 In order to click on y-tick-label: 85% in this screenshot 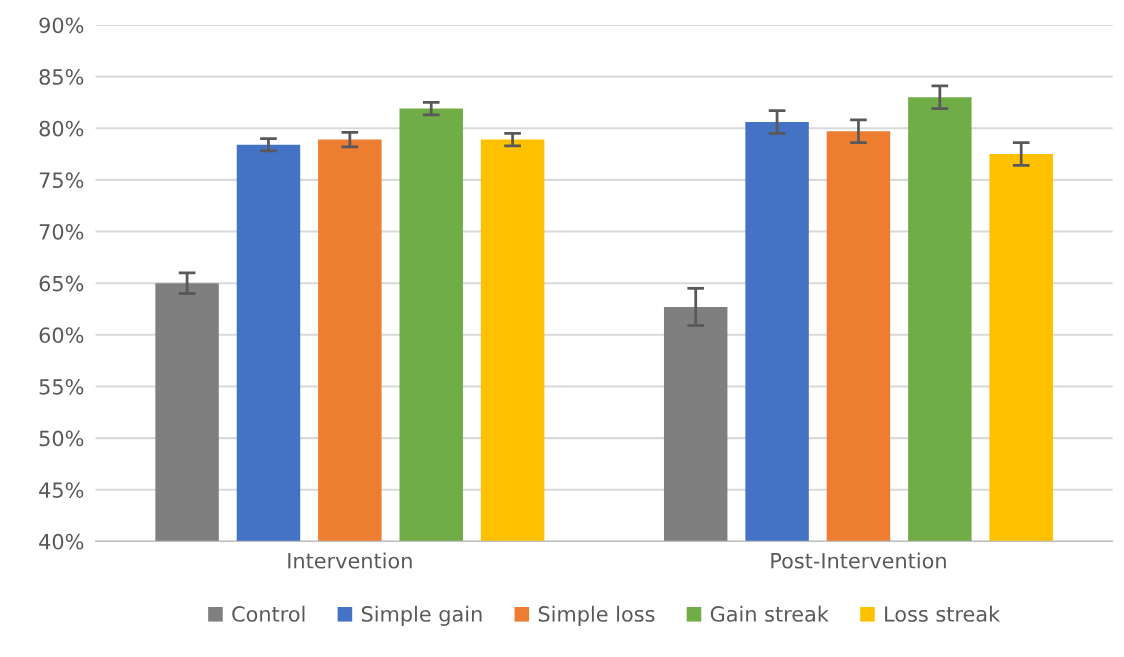, I will do `click(61, 77)`.